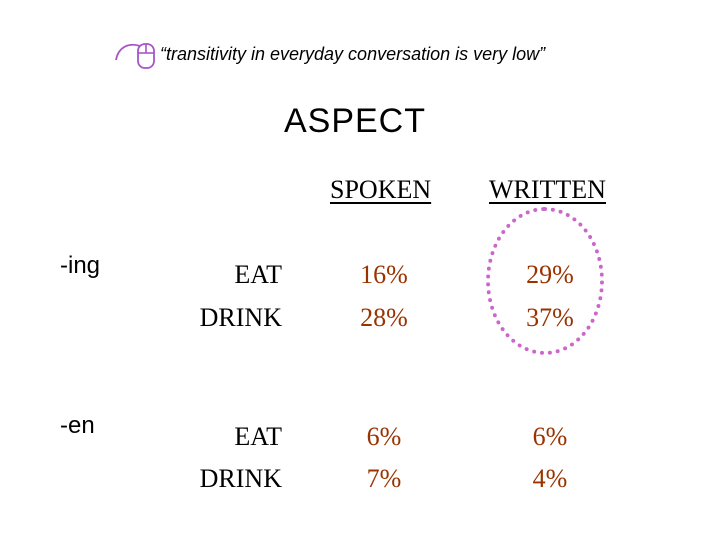 This screenshot has width=720, height=540. What do you see at coordinates (381, 189) in the screenshot?
I see `column-header-spoken: SPOKEN` at bounding box center [381, 189].